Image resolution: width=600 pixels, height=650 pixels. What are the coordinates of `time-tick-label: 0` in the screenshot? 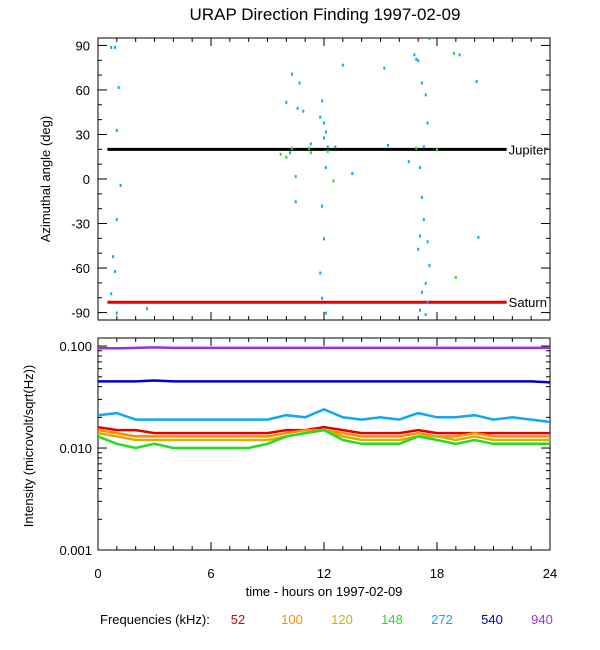 It's located at (97, 573).